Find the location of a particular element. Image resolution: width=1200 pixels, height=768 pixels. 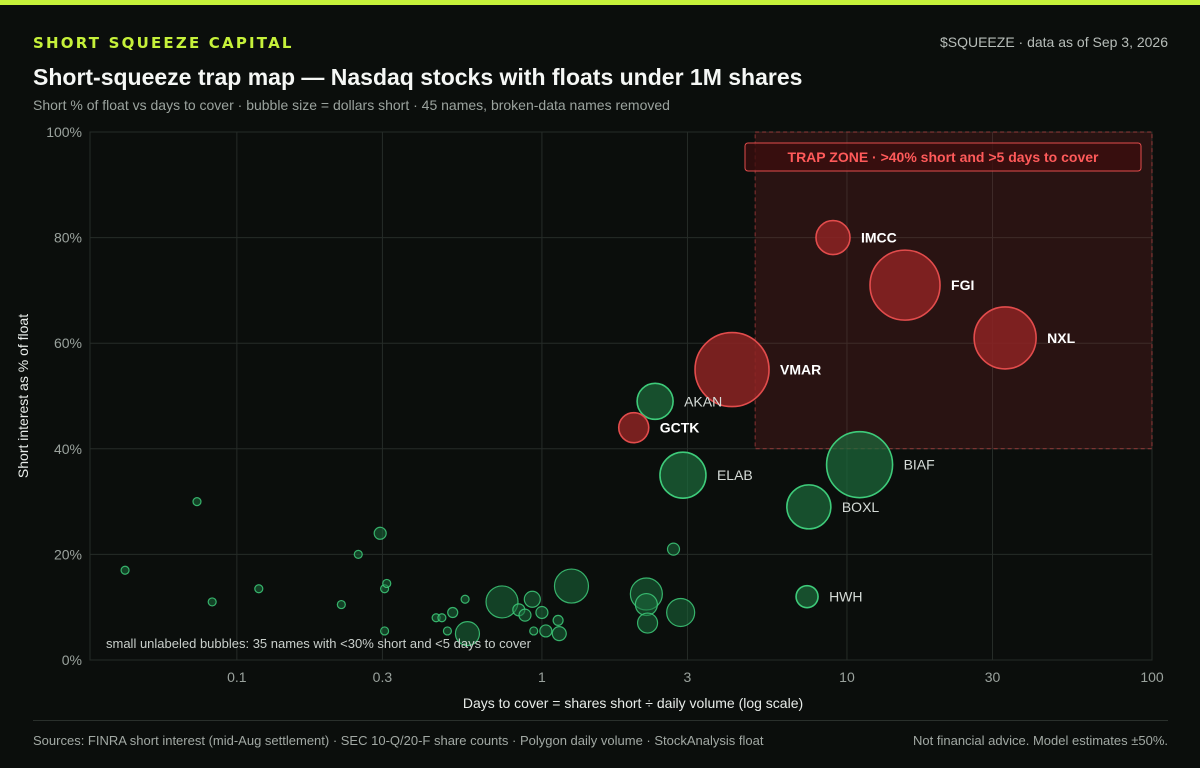

trap-zone is located at coordinates (953, 290).